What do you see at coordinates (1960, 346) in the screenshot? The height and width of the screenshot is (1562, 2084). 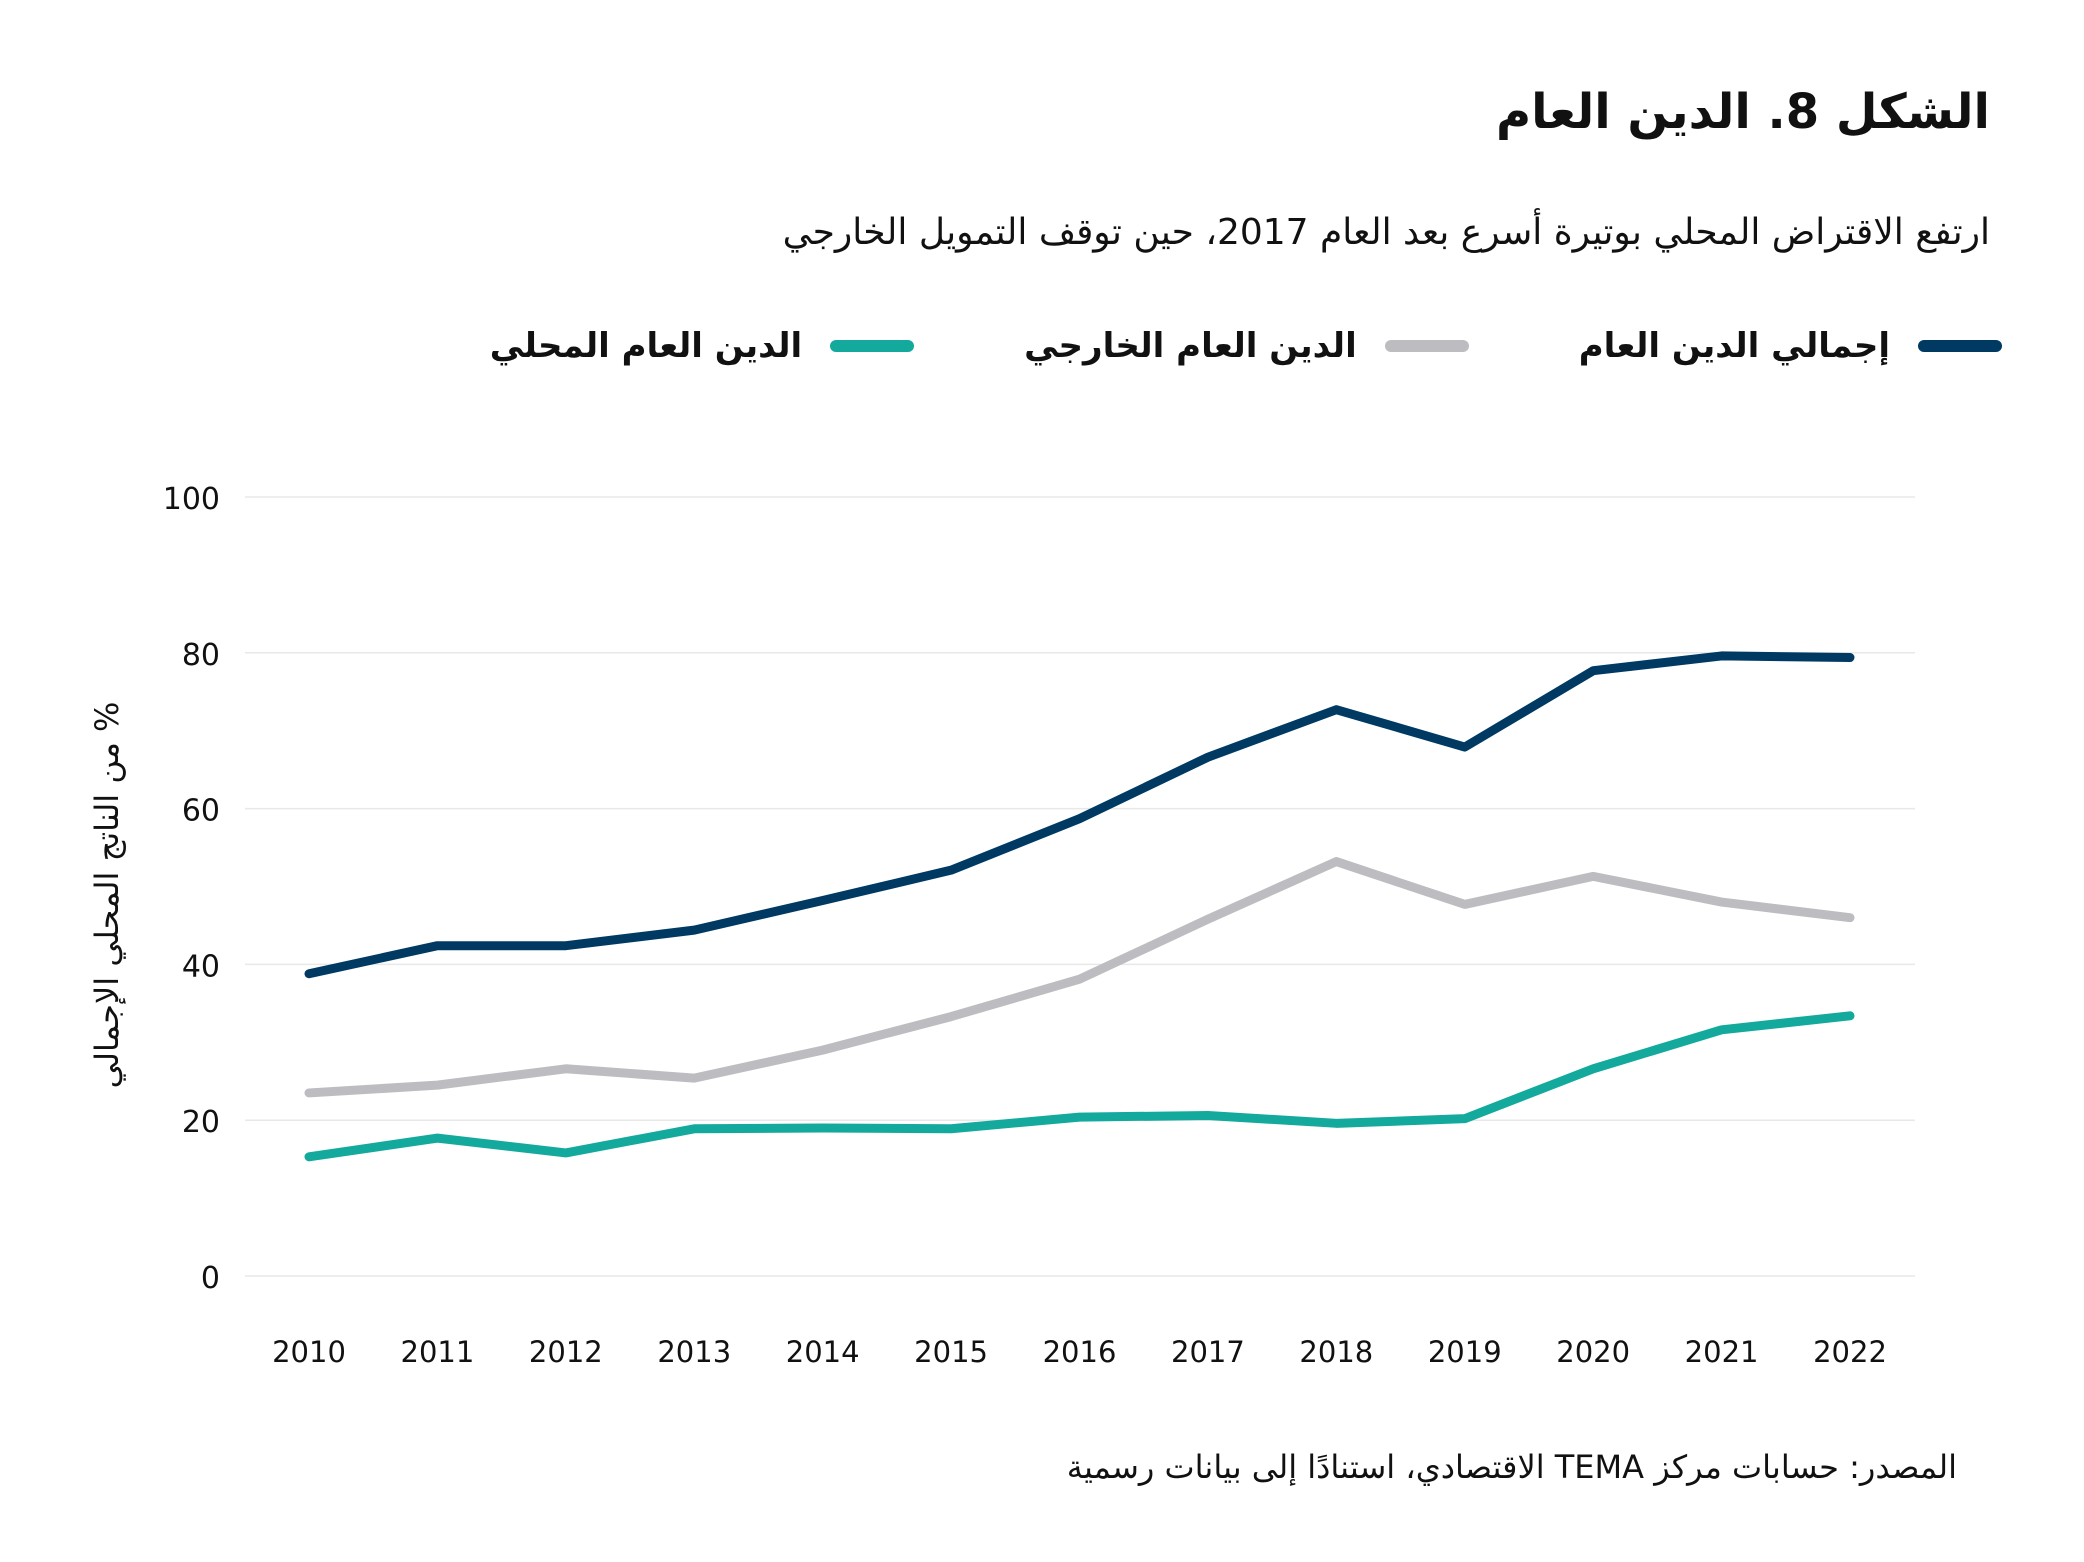 I see `legend-swatch-total` at bounding box center [1960, 346].